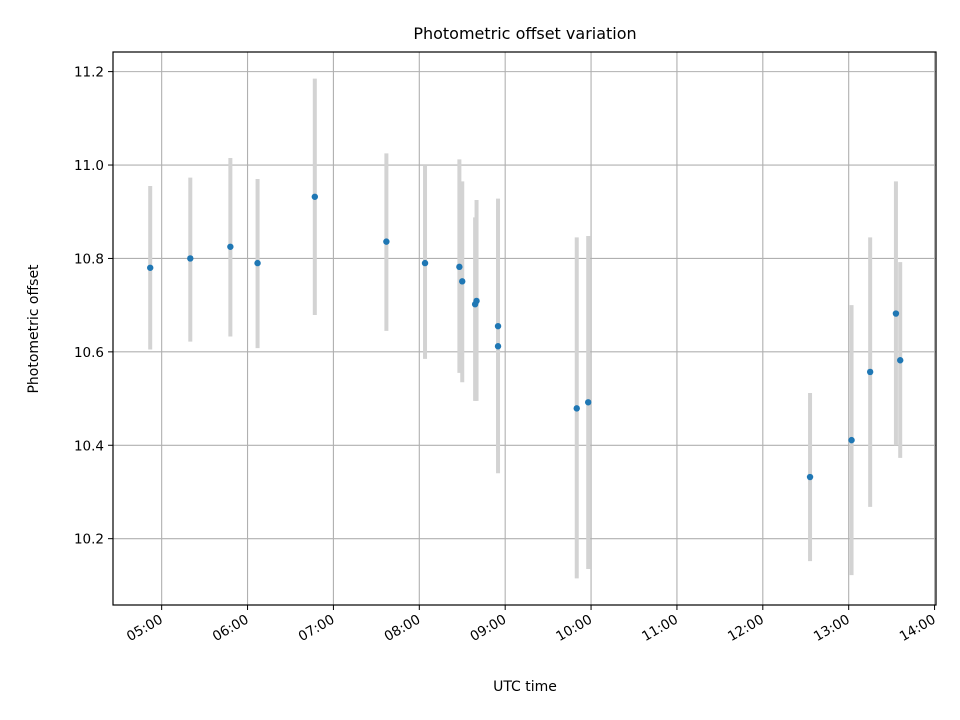  I want to click on x-tick-label: 05:00, so click(145, 628).